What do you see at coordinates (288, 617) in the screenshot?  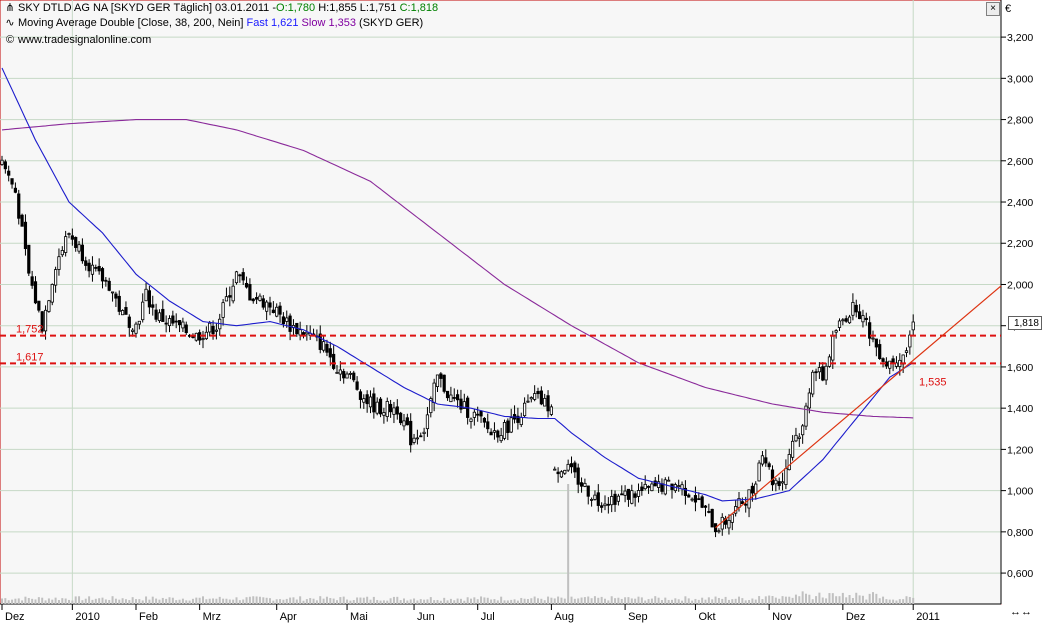 I see `x-tick-label: Apr` at bounding box center [288, 617].